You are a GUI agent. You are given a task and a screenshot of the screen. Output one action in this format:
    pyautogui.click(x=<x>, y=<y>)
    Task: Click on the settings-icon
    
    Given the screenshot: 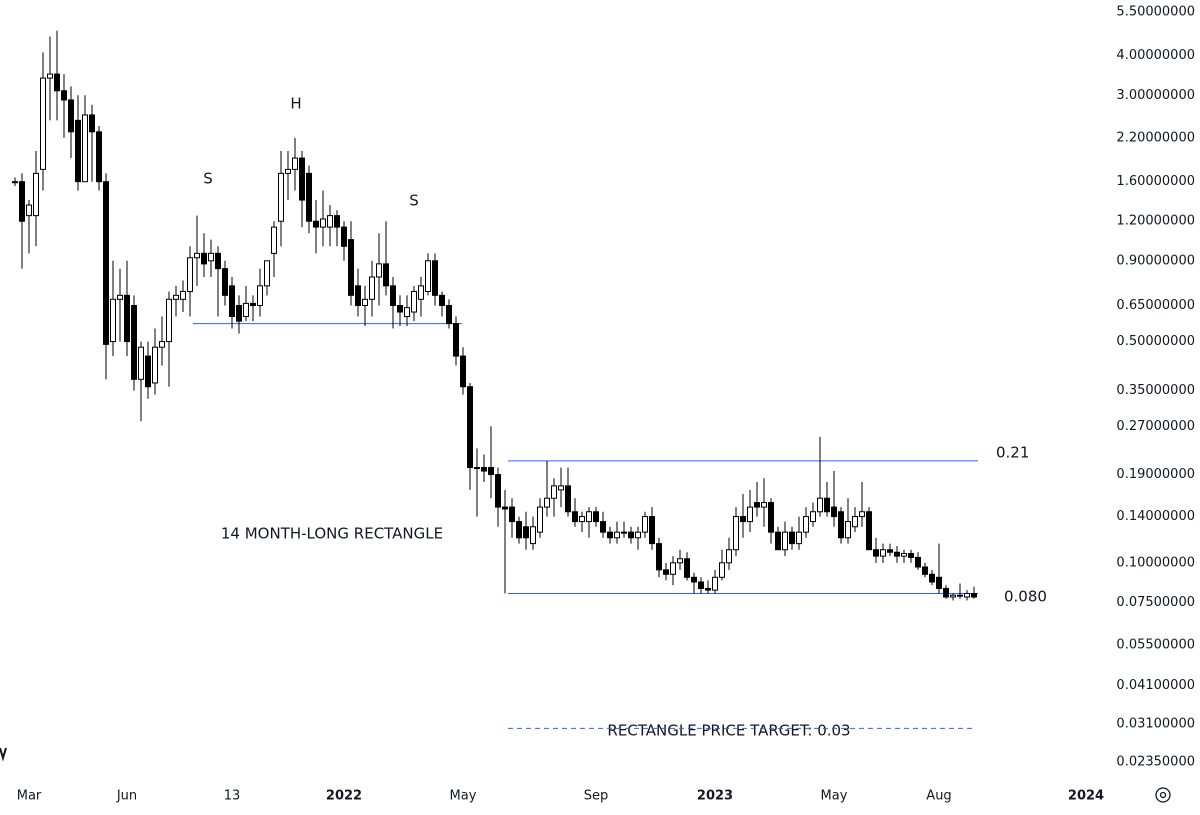 What is the action you would take?
    pyautogui.click(x=1163, y=795)
    